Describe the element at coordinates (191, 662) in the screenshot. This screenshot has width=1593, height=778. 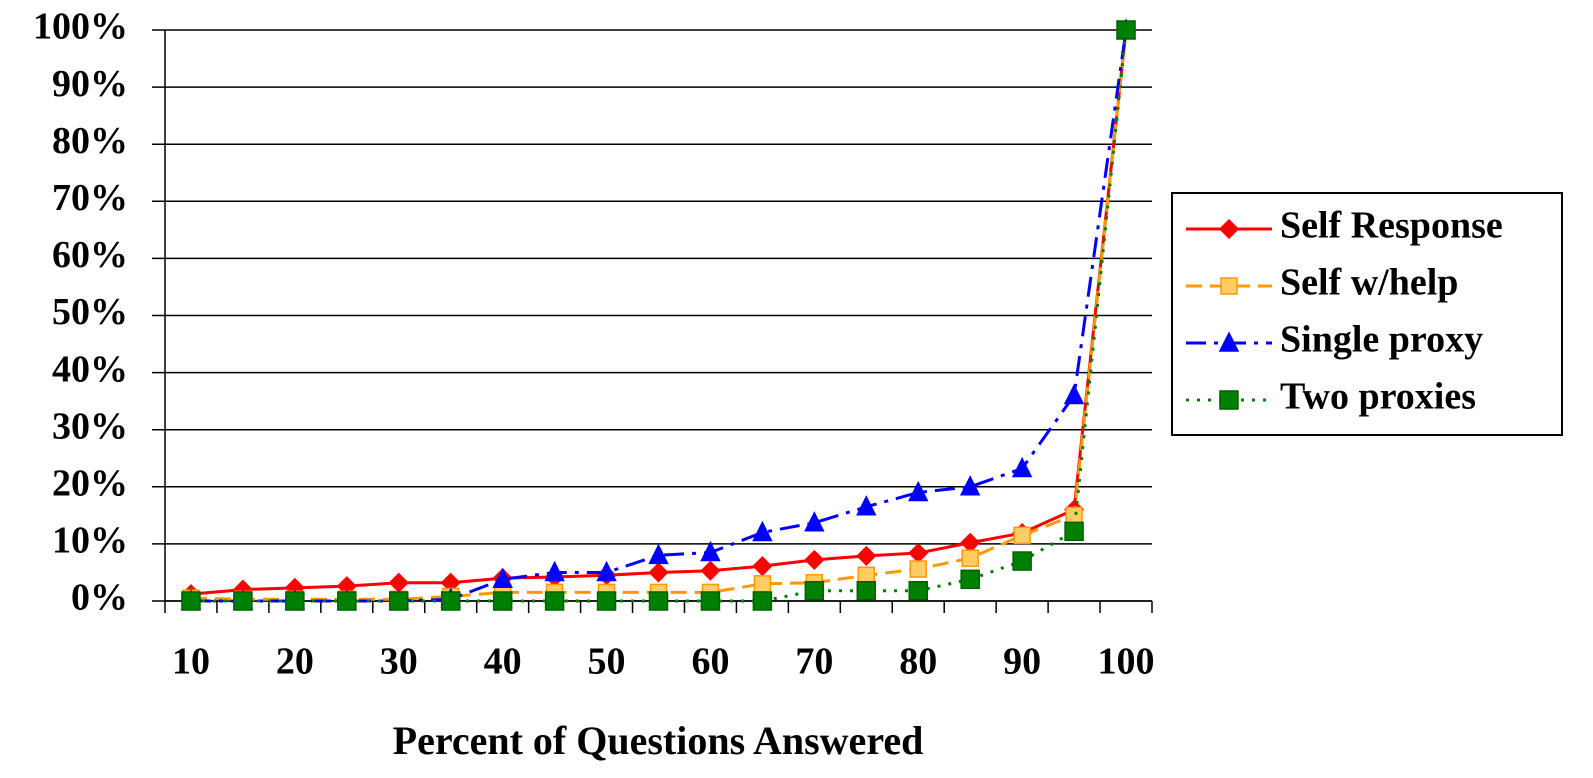
I see `x-tick-label: 10` at that location.